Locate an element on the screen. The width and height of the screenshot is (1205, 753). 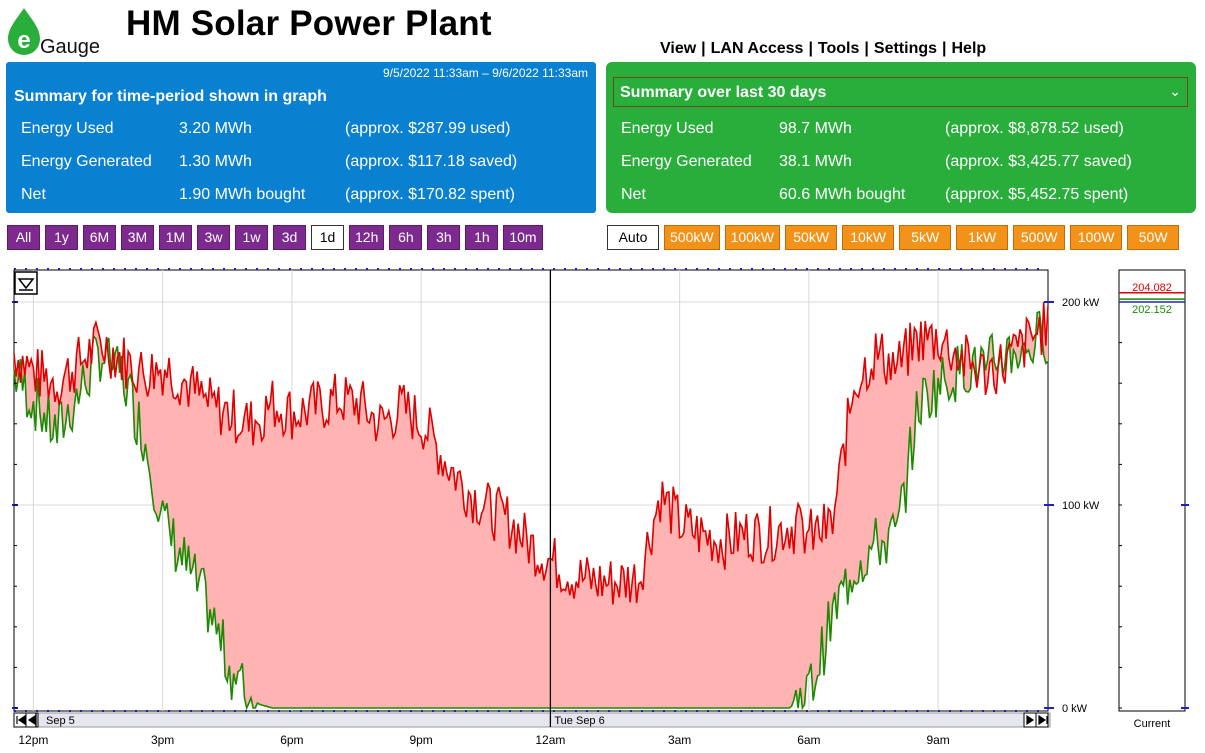
x-tick-label: 3pm is located at coordinates (162, 740).